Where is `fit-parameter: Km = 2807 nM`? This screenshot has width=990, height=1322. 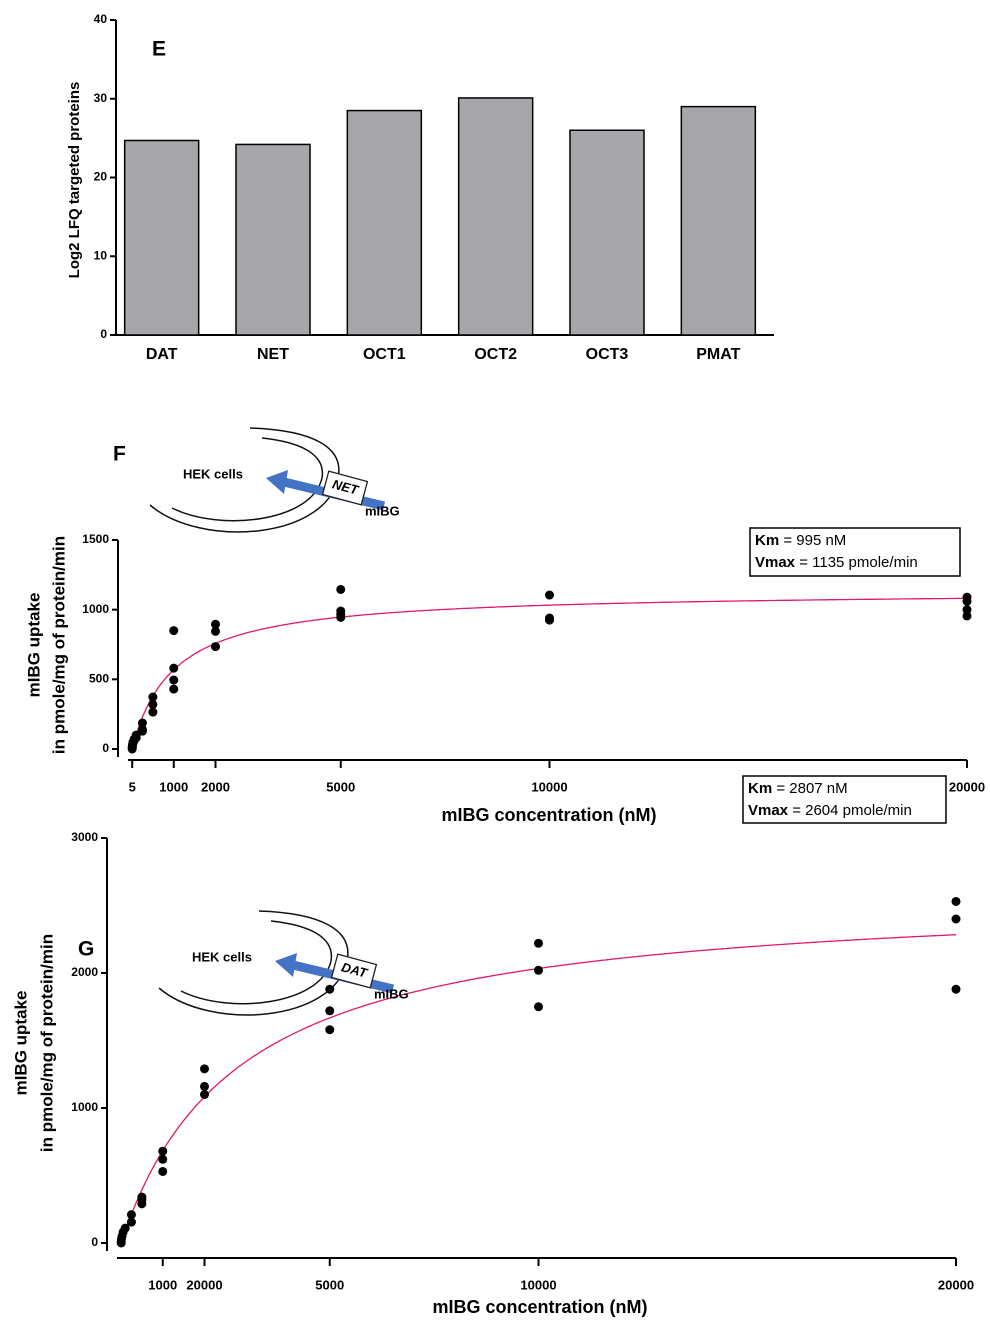 fit-parameter: Km = 2807 nM is located at coordinates (798, 788).